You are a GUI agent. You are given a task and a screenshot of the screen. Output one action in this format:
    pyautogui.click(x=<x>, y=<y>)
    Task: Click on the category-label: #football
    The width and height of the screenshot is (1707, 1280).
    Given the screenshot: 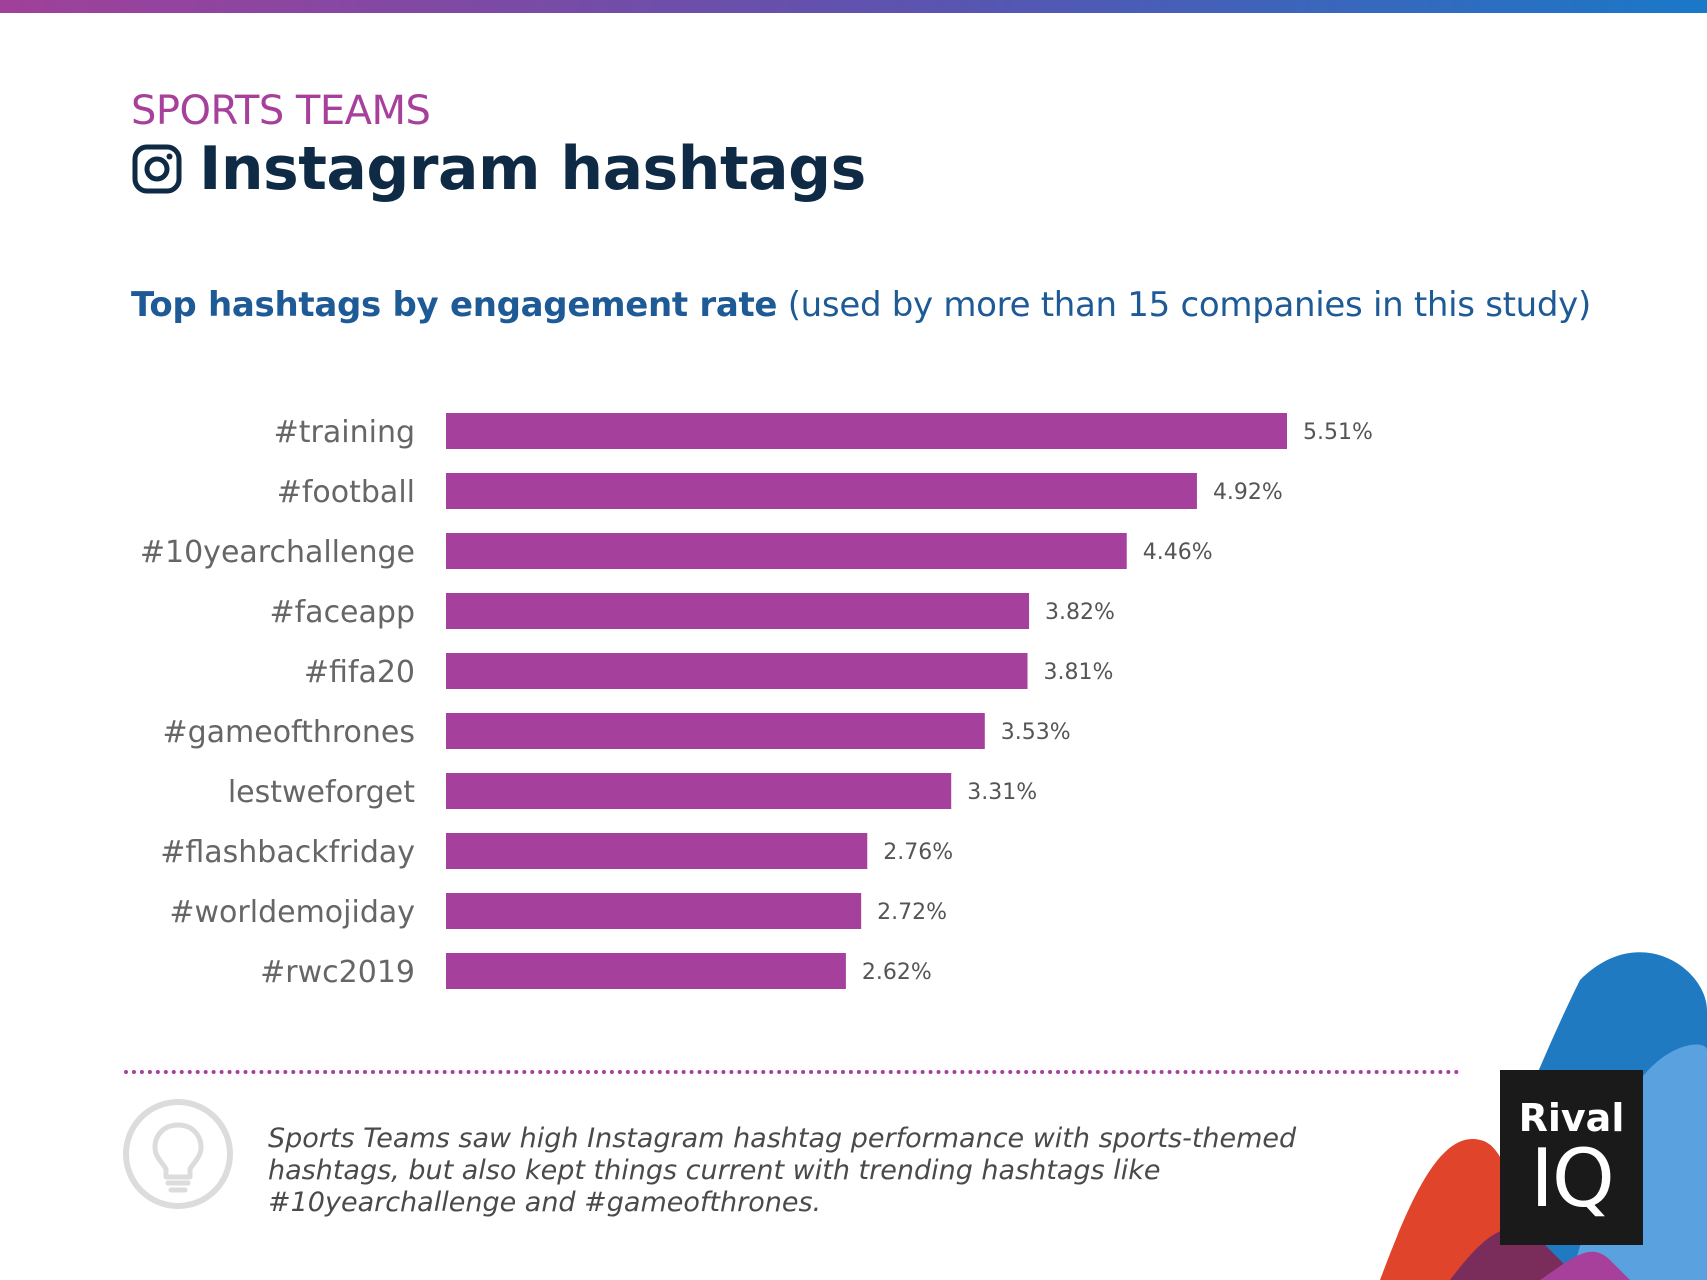 What is the action you would take?
    pyautogui.click(x=346, y=492)
    